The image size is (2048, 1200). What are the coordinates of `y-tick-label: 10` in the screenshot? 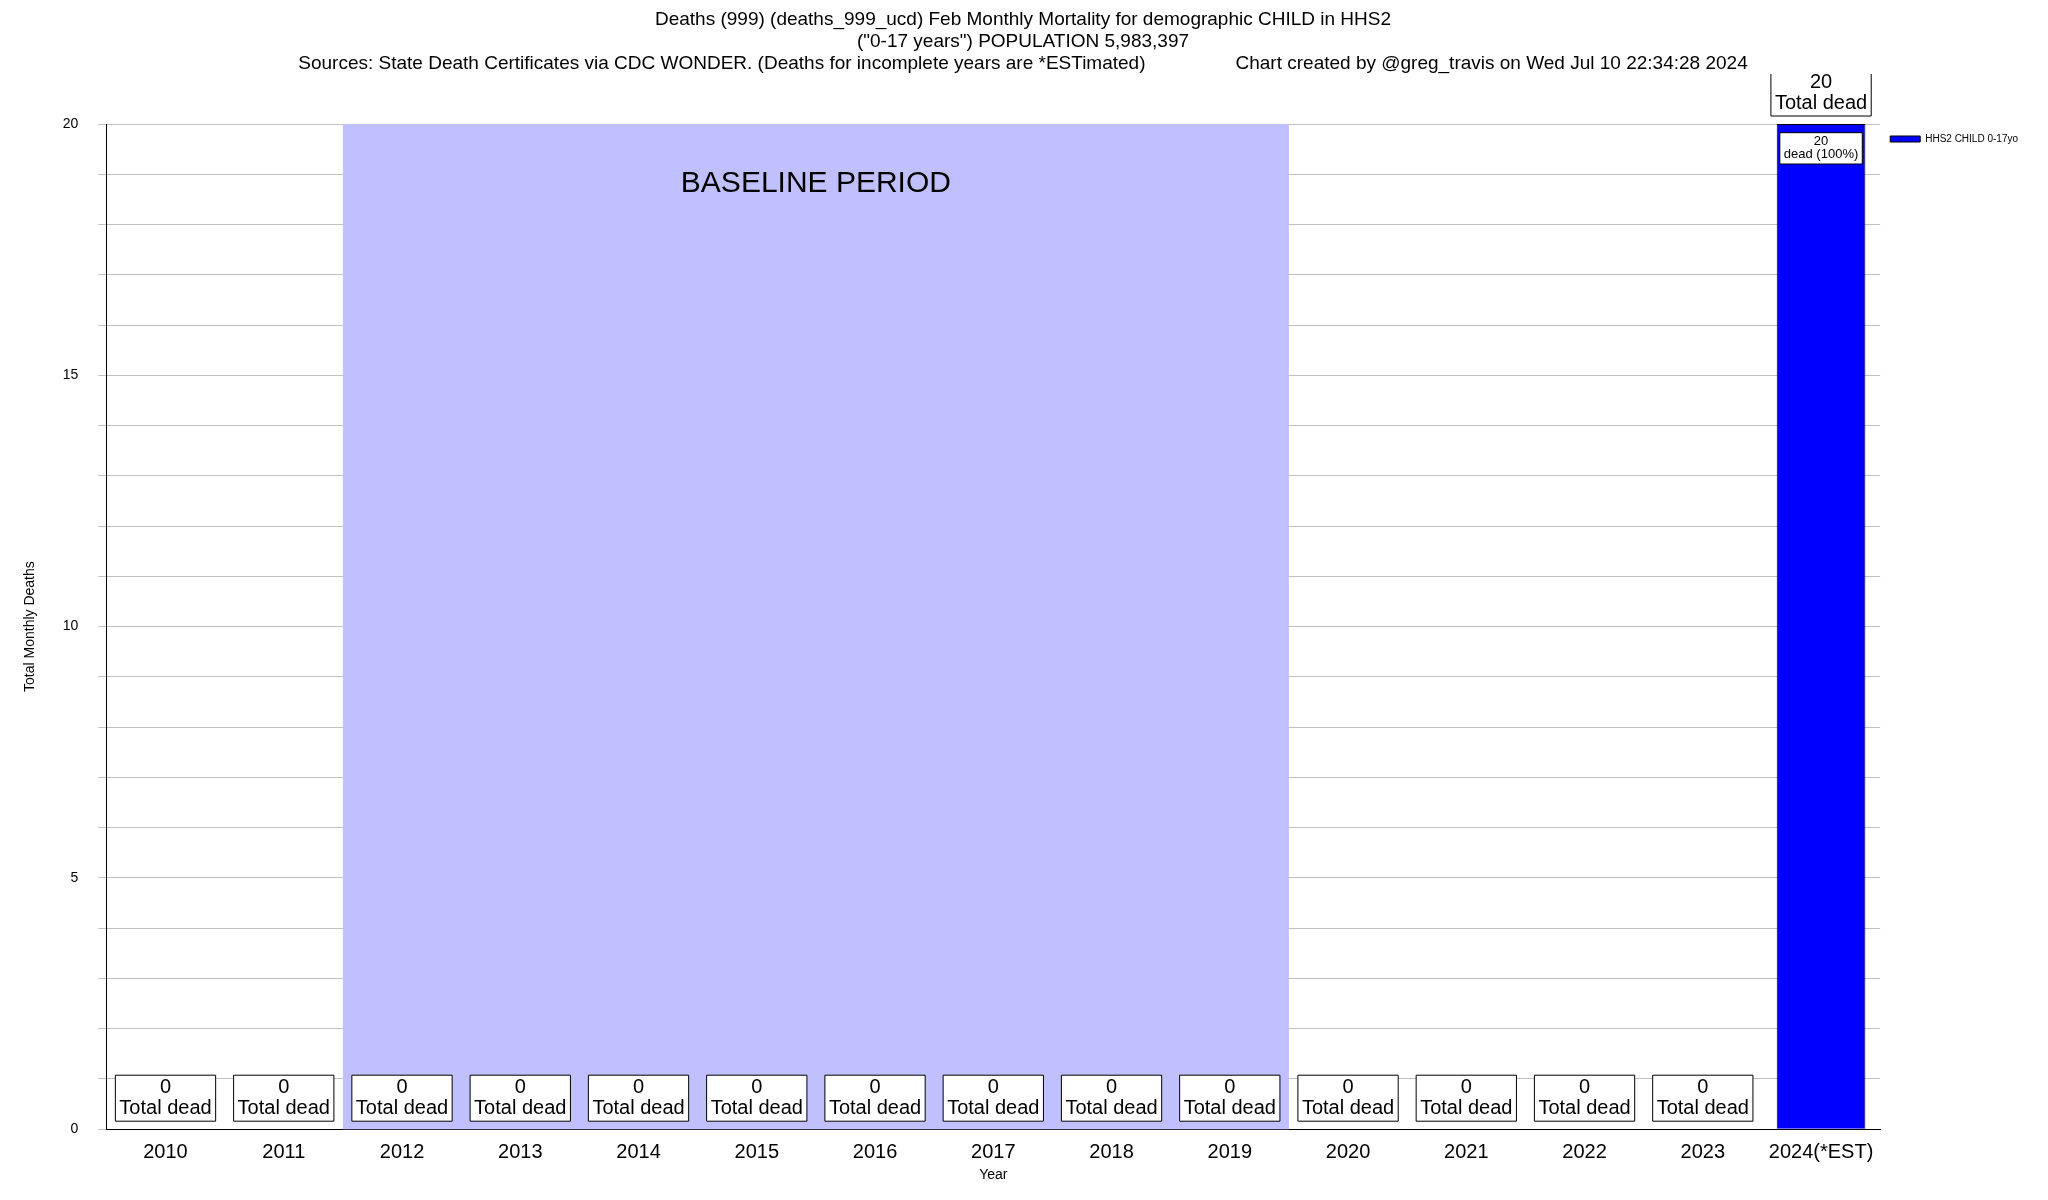 It's located at (70, 625).